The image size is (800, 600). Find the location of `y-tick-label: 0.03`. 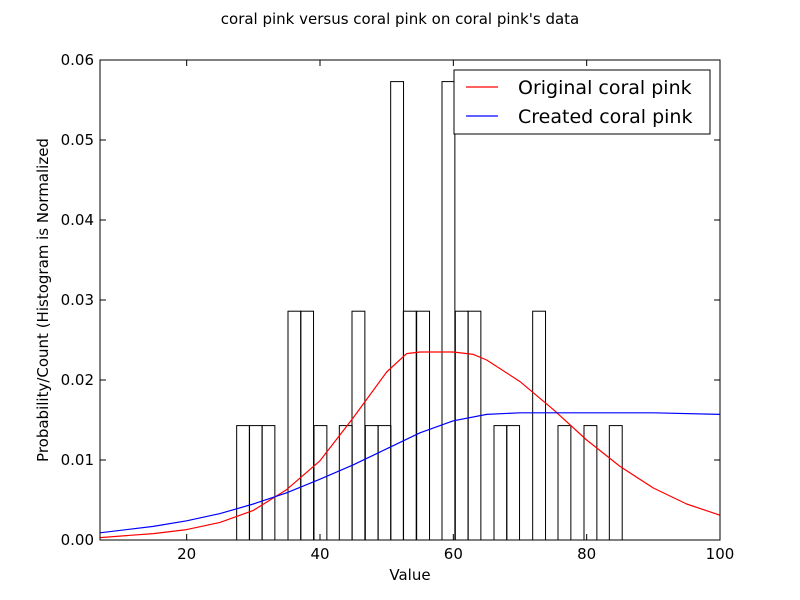

y-tick-label: 0.03 is located at coordinates (77, 300).